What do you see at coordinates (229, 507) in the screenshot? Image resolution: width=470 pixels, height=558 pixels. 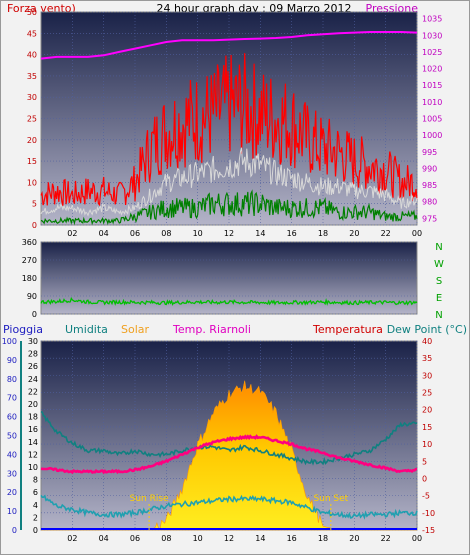 I see `dew-point-line` at bounding box center [229, 507].